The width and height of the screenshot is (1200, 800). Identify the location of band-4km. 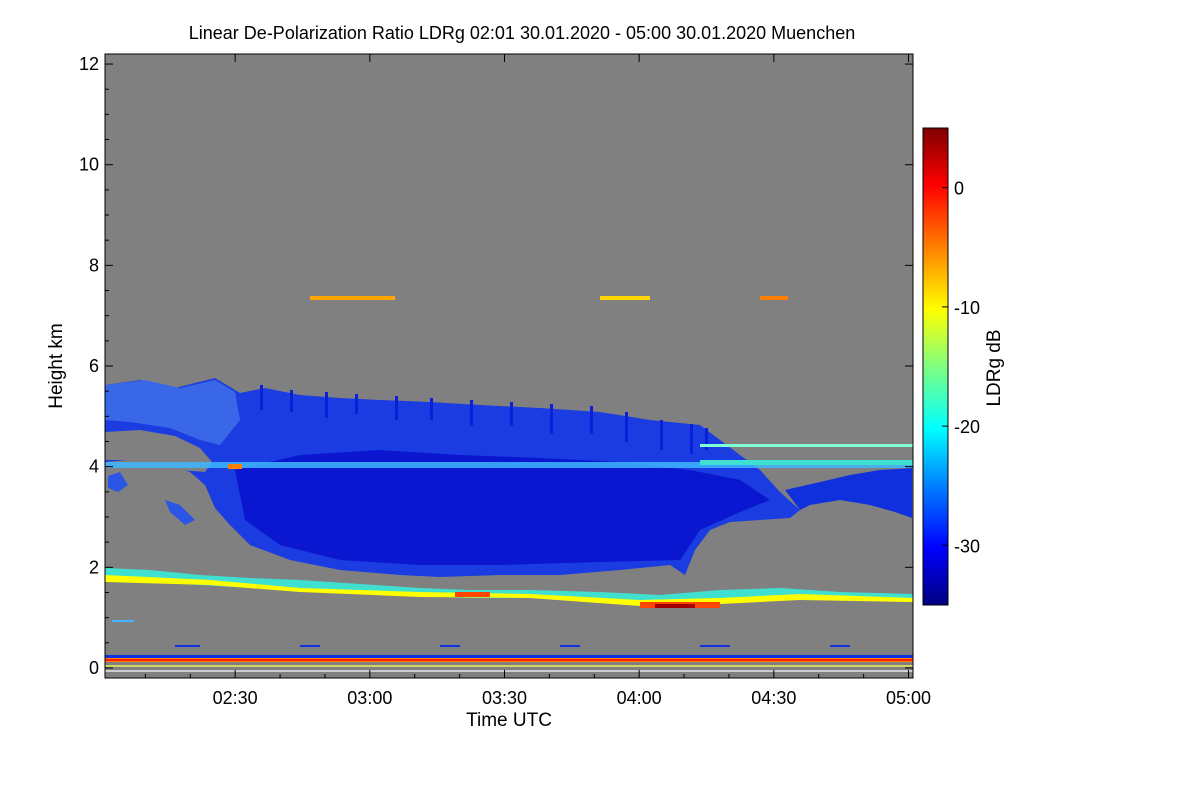
(509, 465).